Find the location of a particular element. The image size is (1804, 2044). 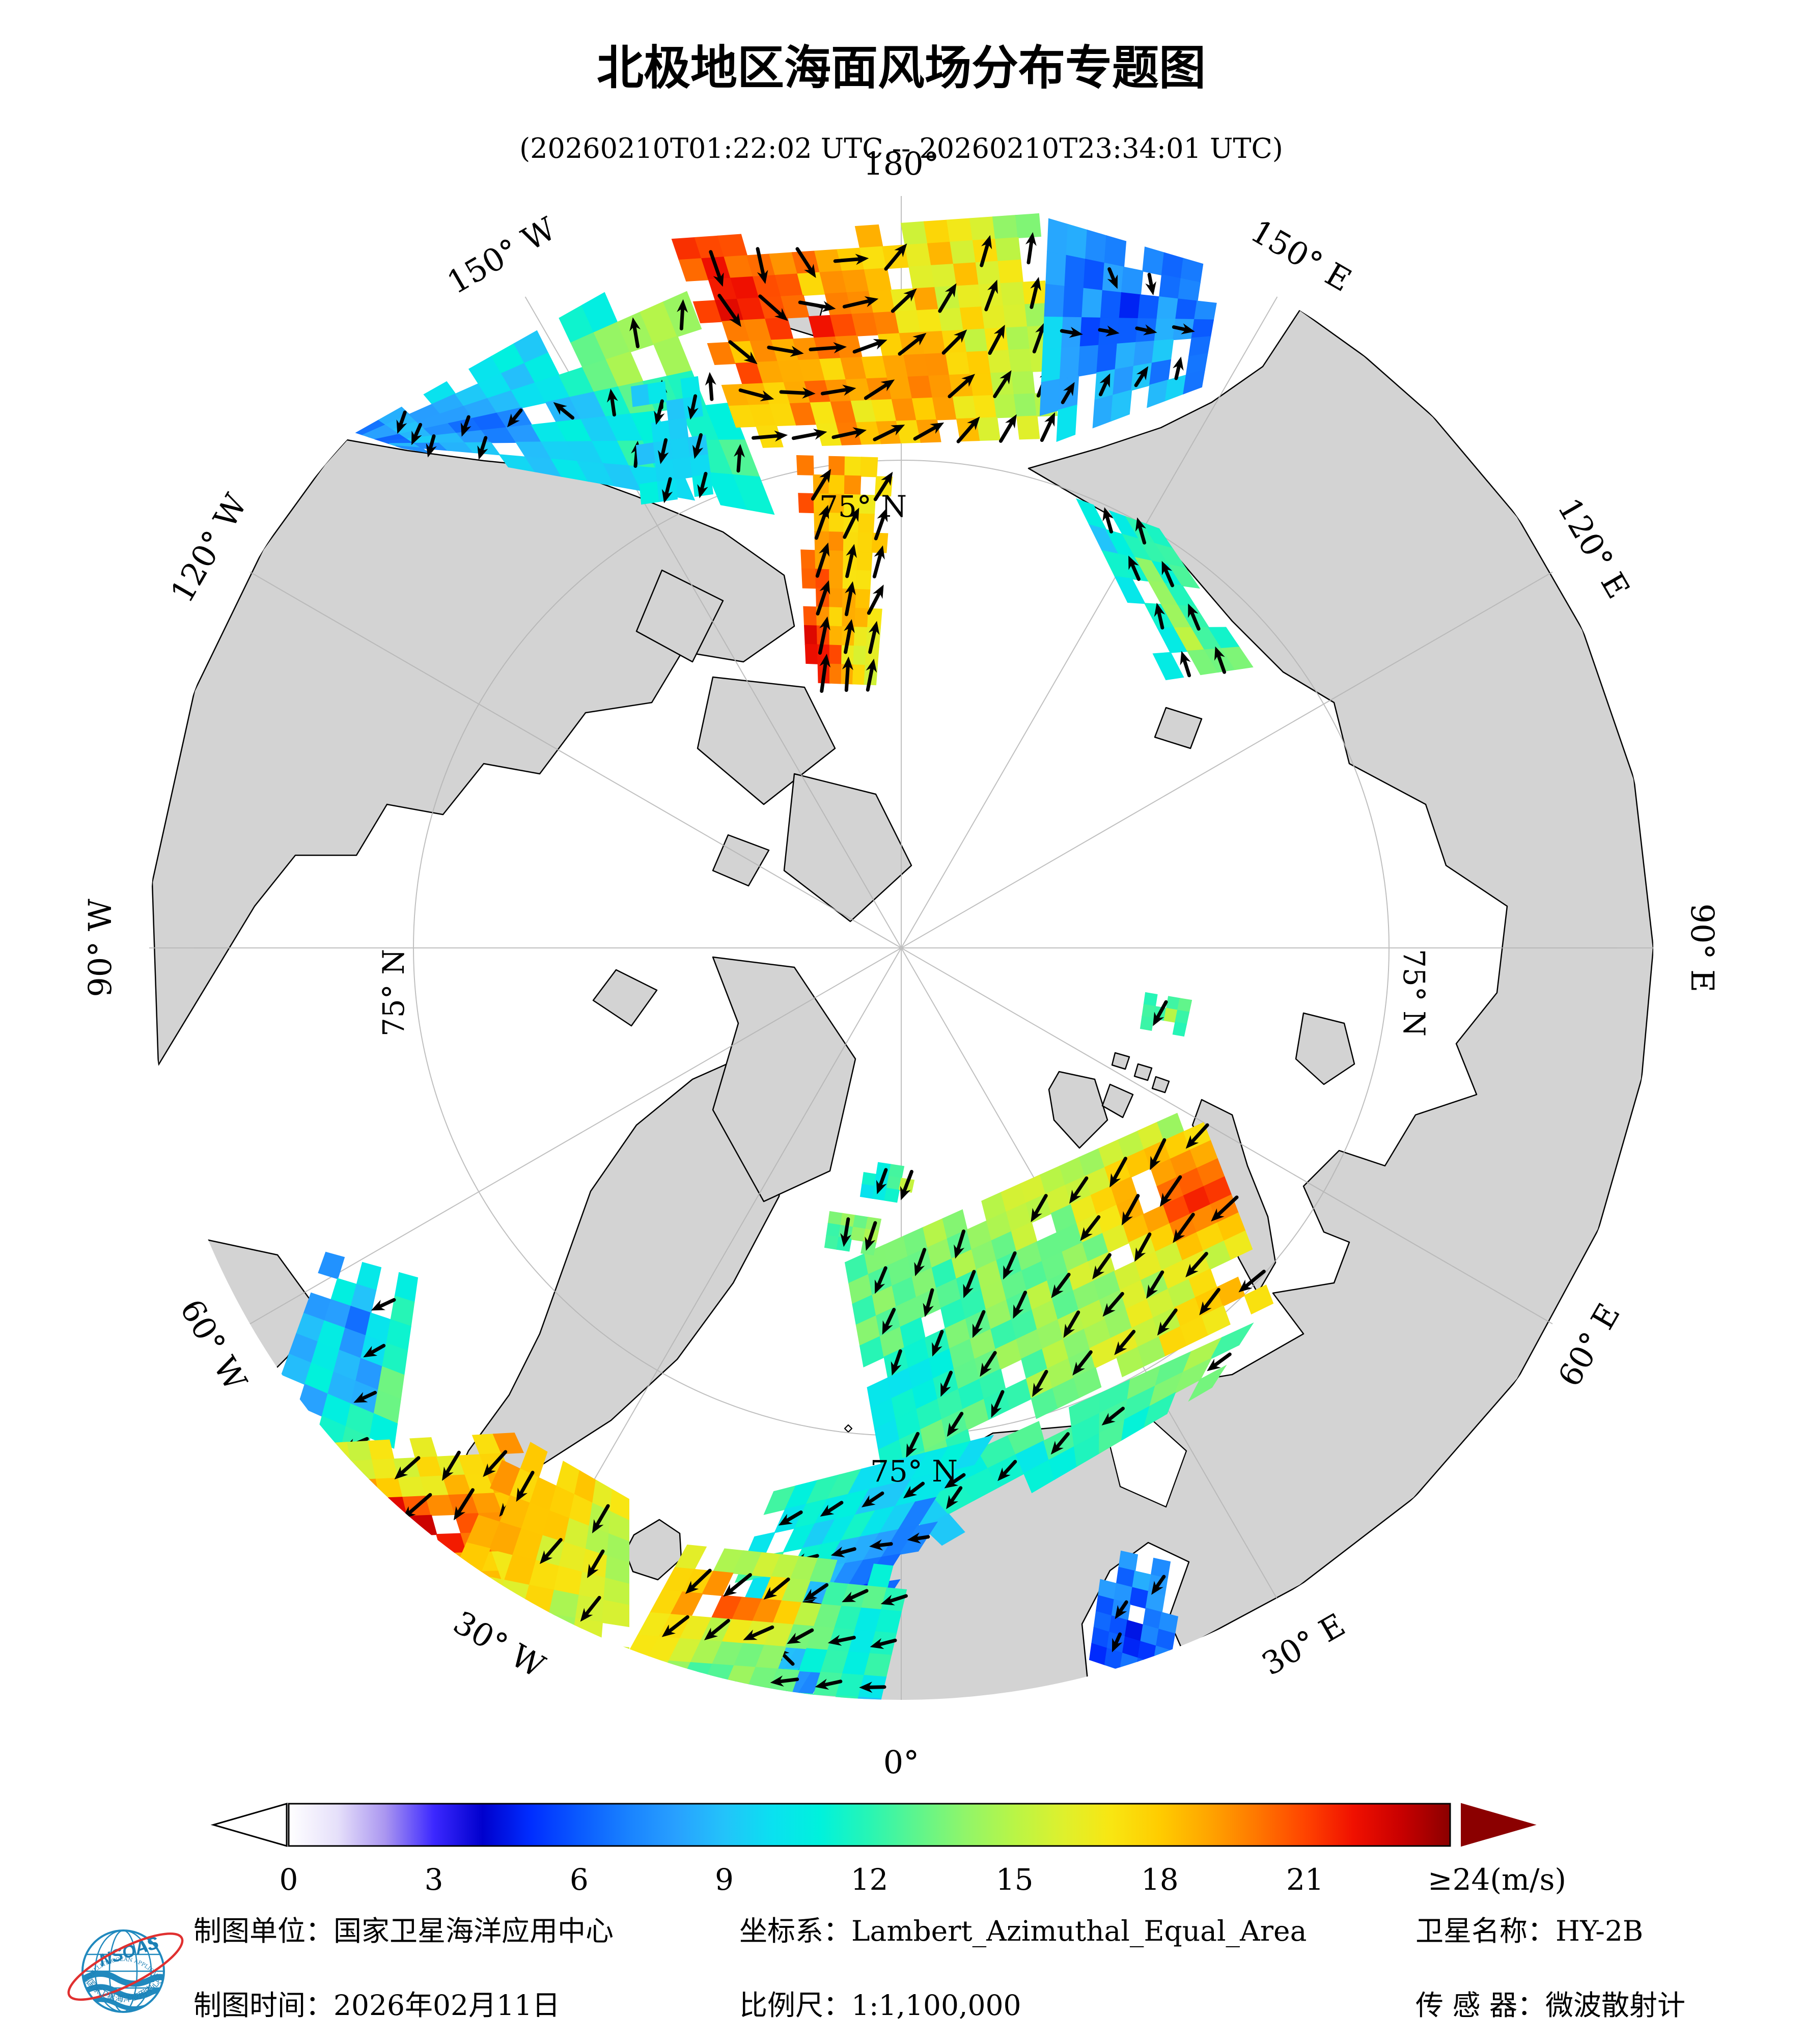

meridian-line is located at coordinates (575, 759).